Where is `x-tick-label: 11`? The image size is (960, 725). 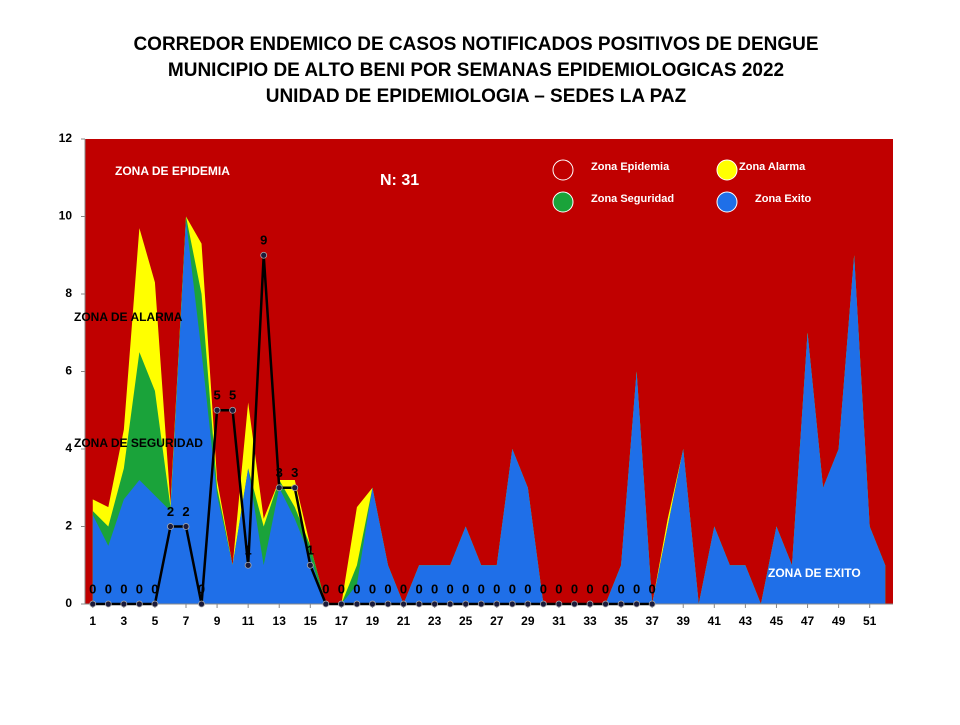
x-tick-label: 11 is located at coordinates (248, 621).